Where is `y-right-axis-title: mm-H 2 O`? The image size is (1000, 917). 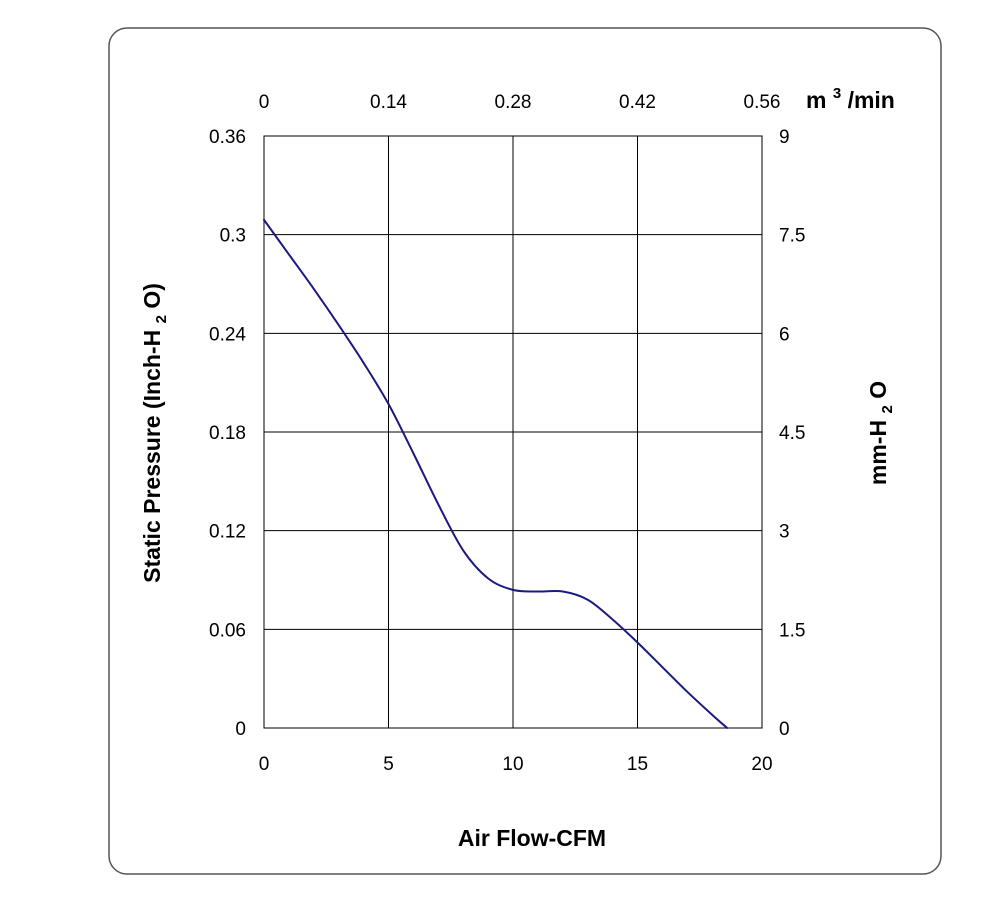
y-right-axis-title: mm-H 2 O is located at coordinates (881, 433).